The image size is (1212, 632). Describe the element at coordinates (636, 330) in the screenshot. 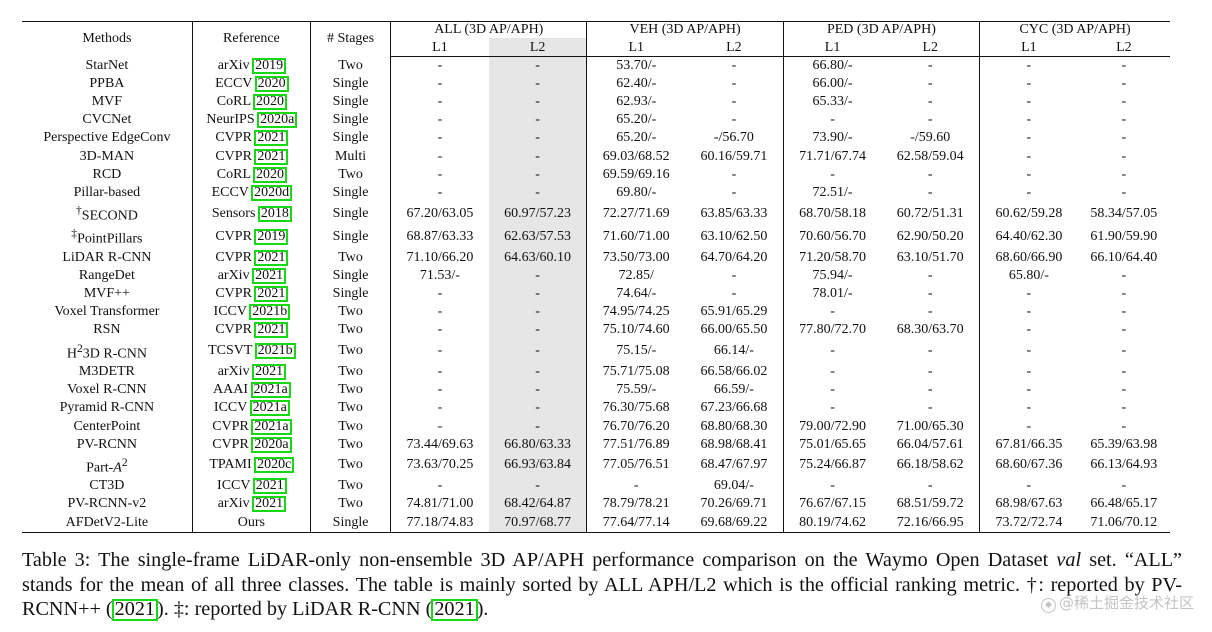

I see `metric-cell: 75.10/74.60` at that location.